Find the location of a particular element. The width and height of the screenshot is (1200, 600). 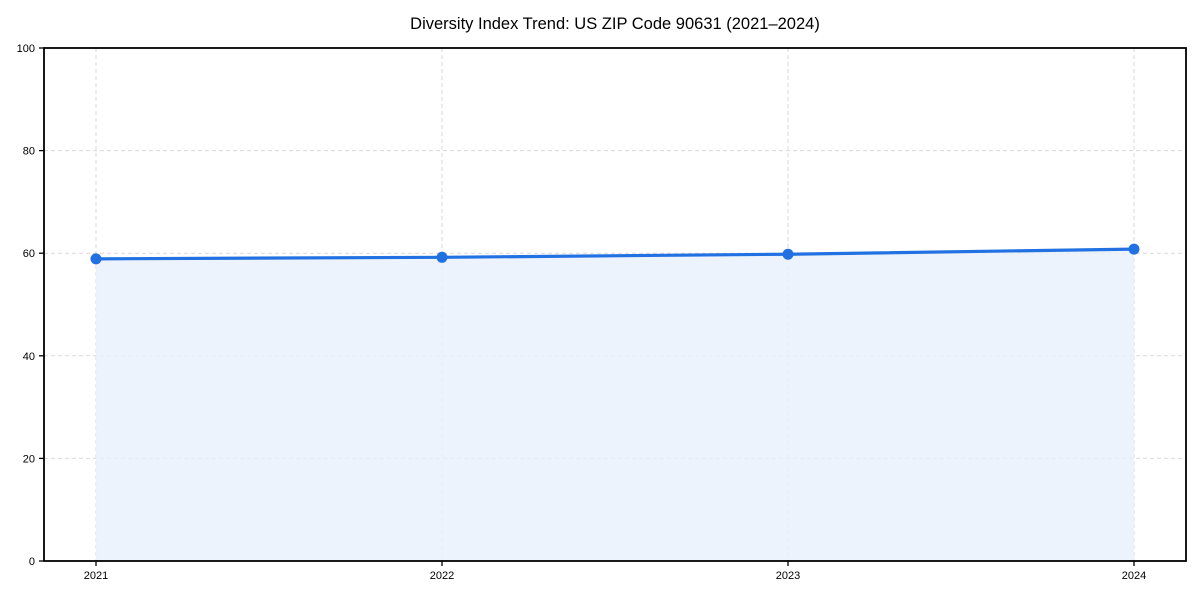

data-points is located at coordinates (615, 254).